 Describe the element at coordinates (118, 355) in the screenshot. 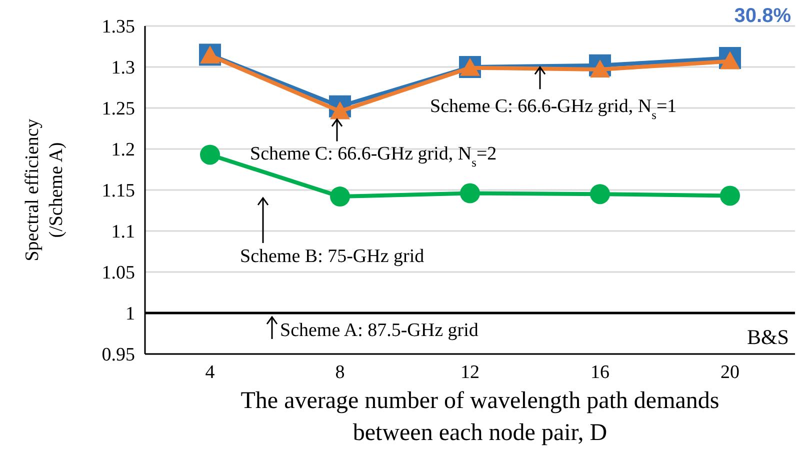

I see `y-tick-label: 0.95` at that location.